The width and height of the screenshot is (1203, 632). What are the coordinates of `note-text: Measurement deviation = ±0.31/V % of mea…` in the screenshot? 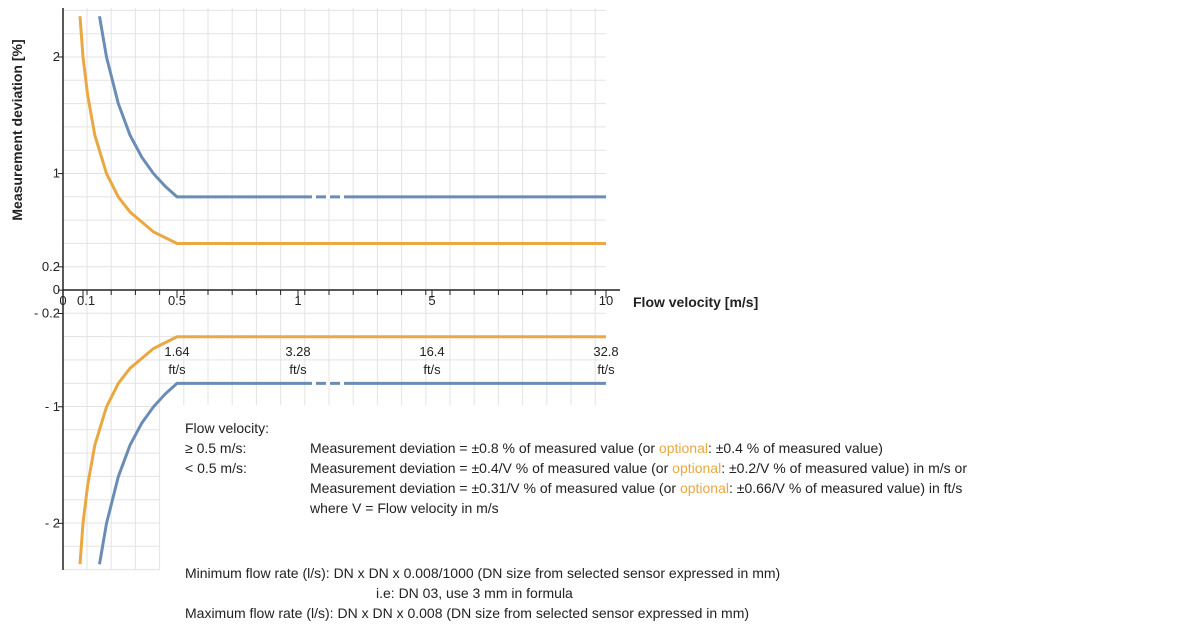 It's located at (495, 488).